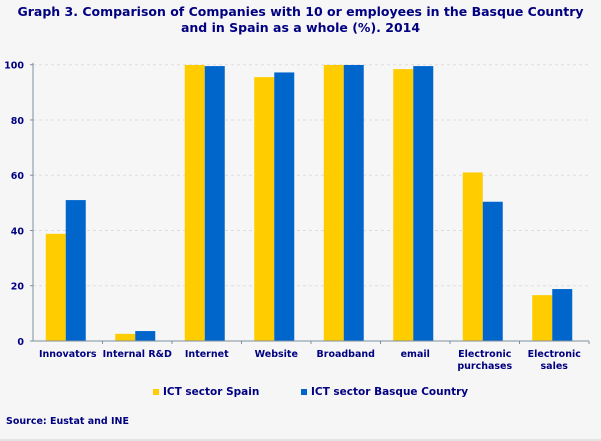  What do you see at coordinates (18, 176) in the screenshot?
I see `y-tick-label: 60` at bounding box center [18, 176].